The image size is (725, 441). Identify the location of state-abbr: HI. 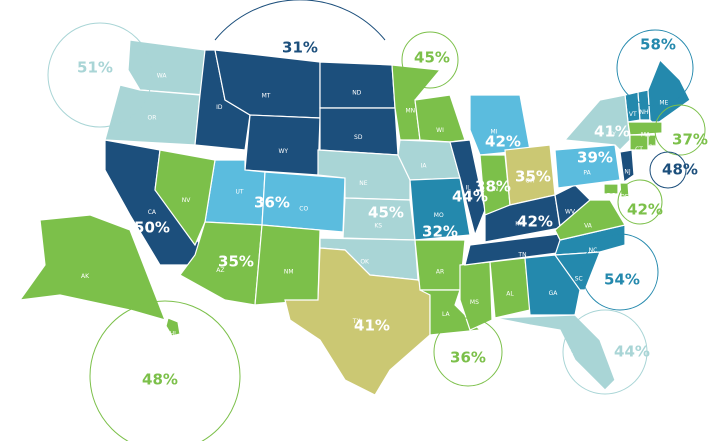
(173, 334).